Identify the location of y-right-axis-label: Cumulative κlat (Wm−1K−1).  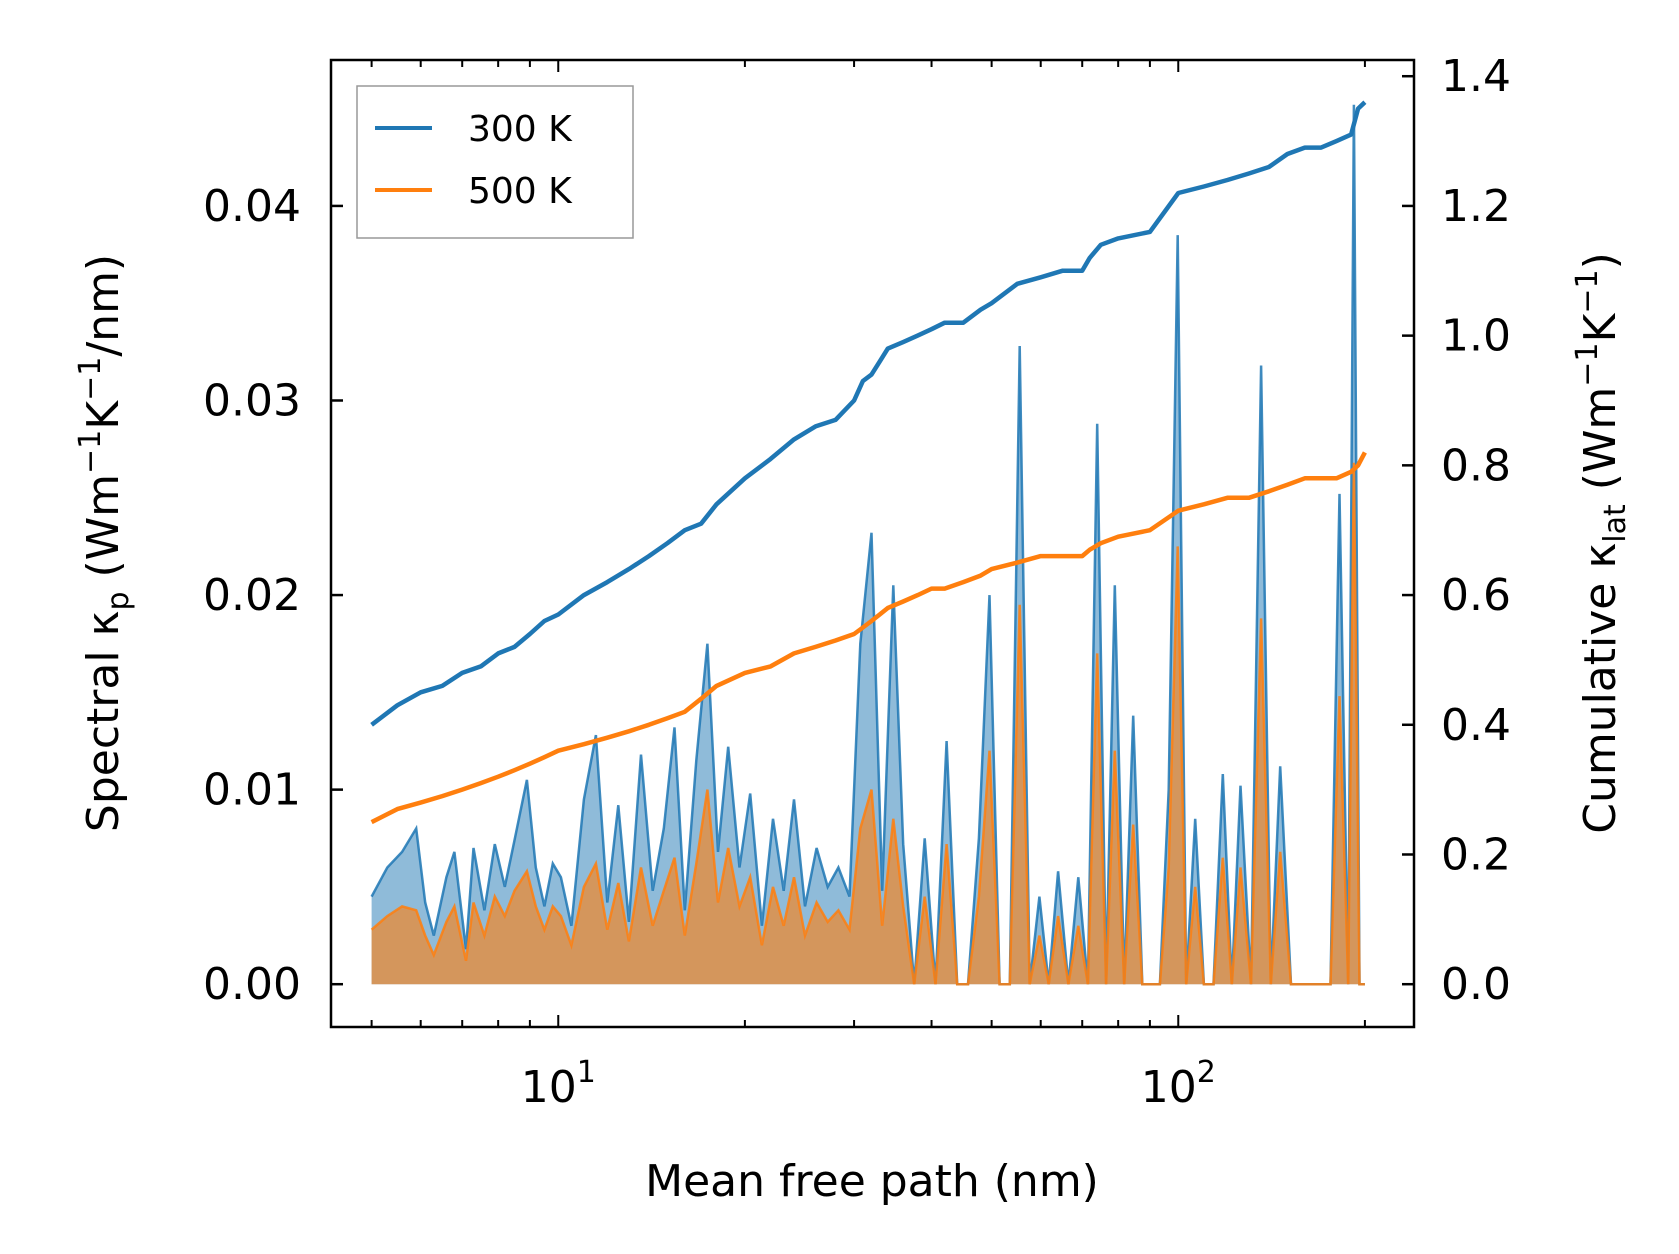
(1601, 543).